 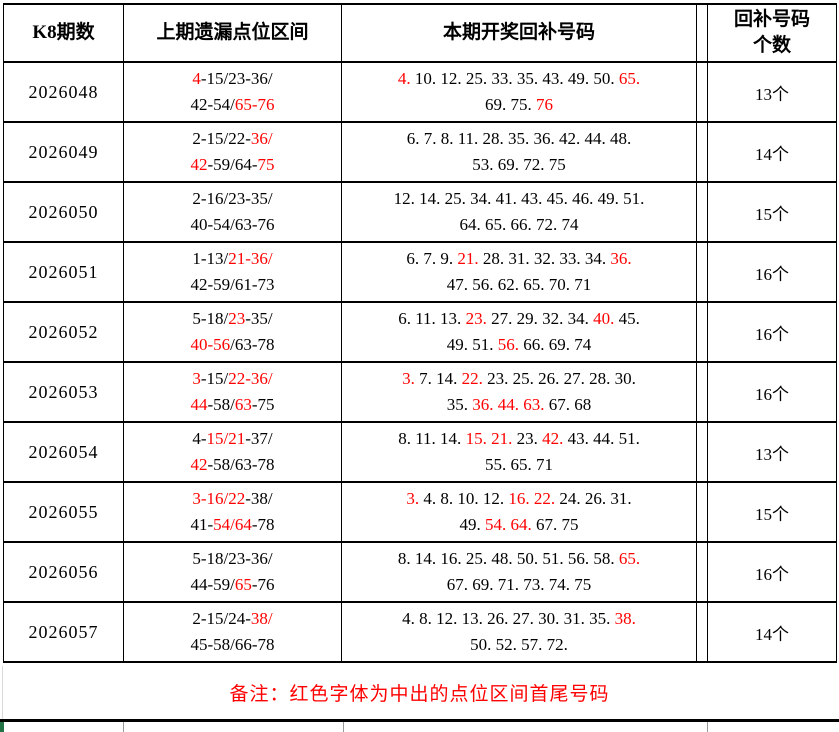 I want to click on value: 45., so click(x=627, y=318).